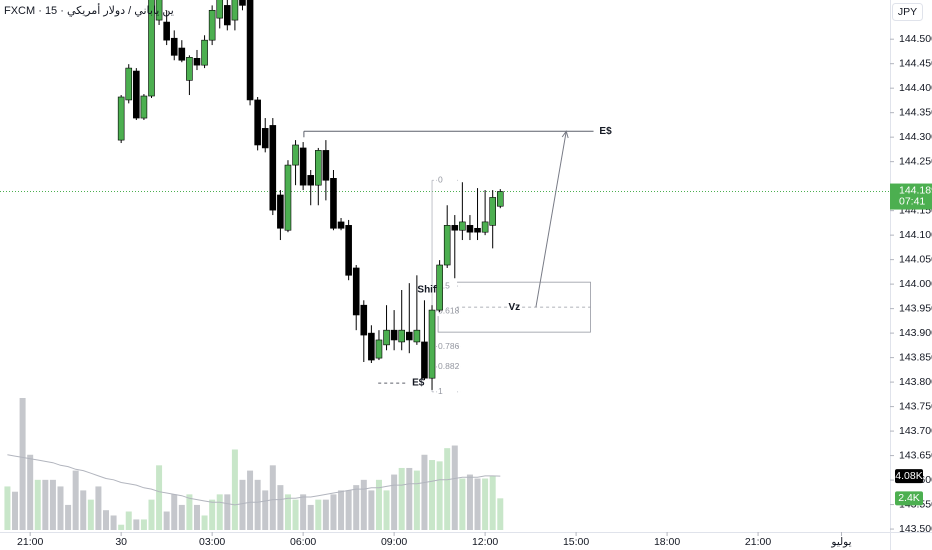 The width and height of the screenshot is (932, 550). What do you see at coordinates (915, 406) in the screenshot?
I see `y-tick-label: 143.750` at bounding box center [915, 406].